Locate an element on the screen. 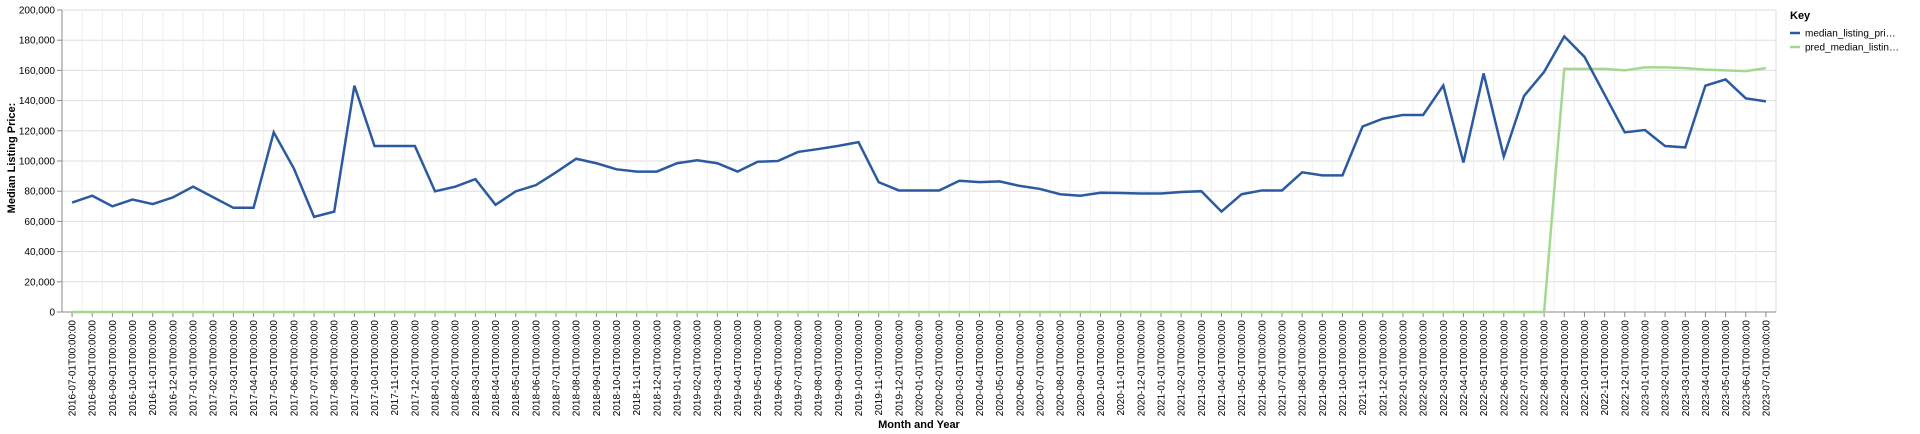 Image resolution: width=1920 pixels, height=434 pixels. x-tick-label: 2019-10-01T00:00:00 is located at coordinates (859, 368).